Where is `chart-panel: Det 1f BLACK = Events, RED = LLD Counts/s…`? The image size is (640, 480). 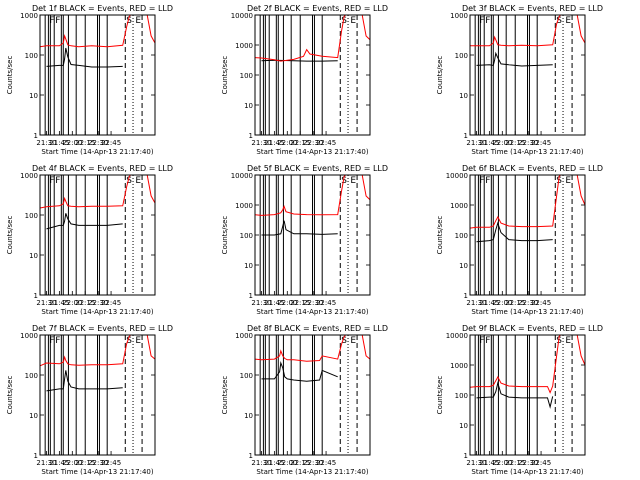
chart-panel: Det 1f BLACK = Events, RED = LLD Counts/s… is located at coordinates (89, 80).